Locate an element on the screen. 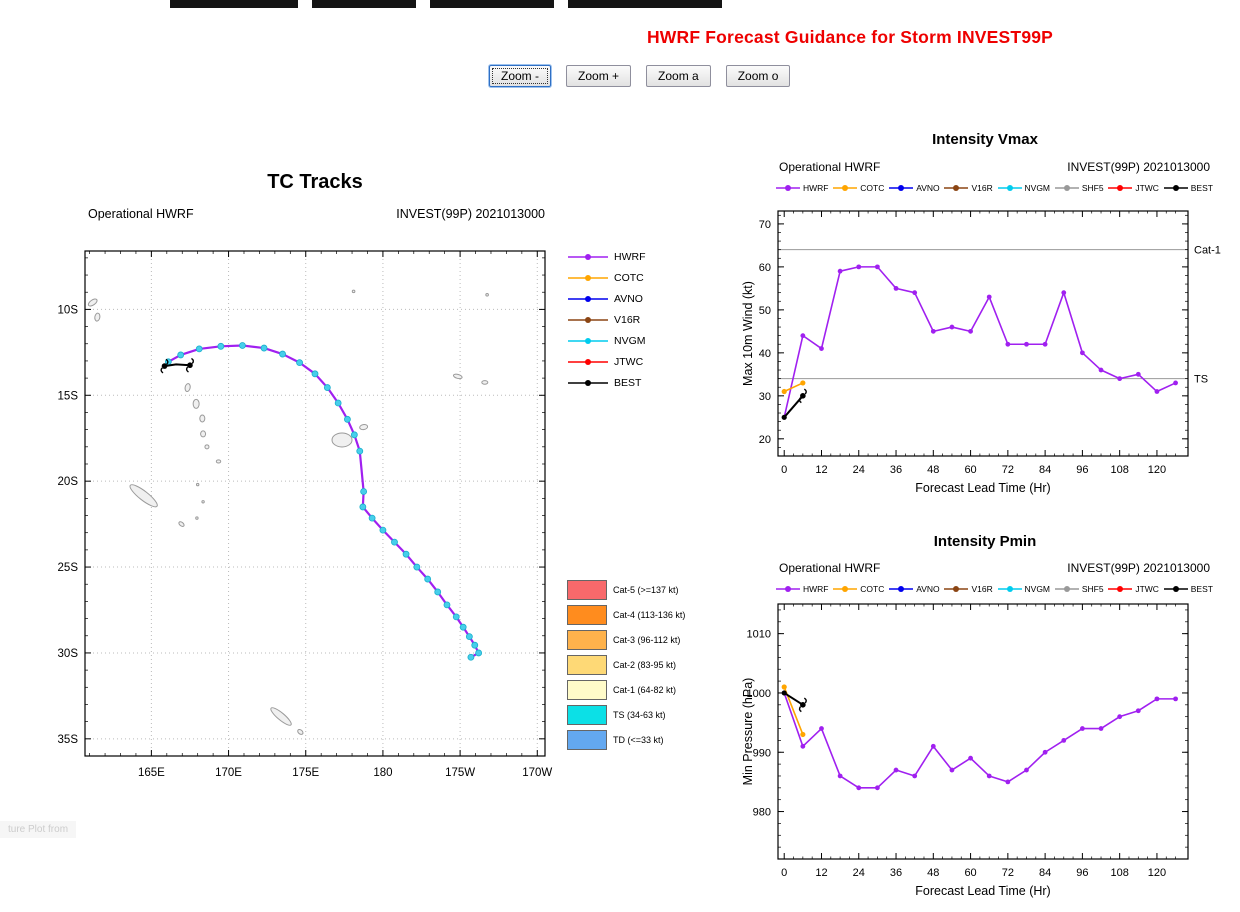  svg-text: 50 is located at coordinates (765, 311).